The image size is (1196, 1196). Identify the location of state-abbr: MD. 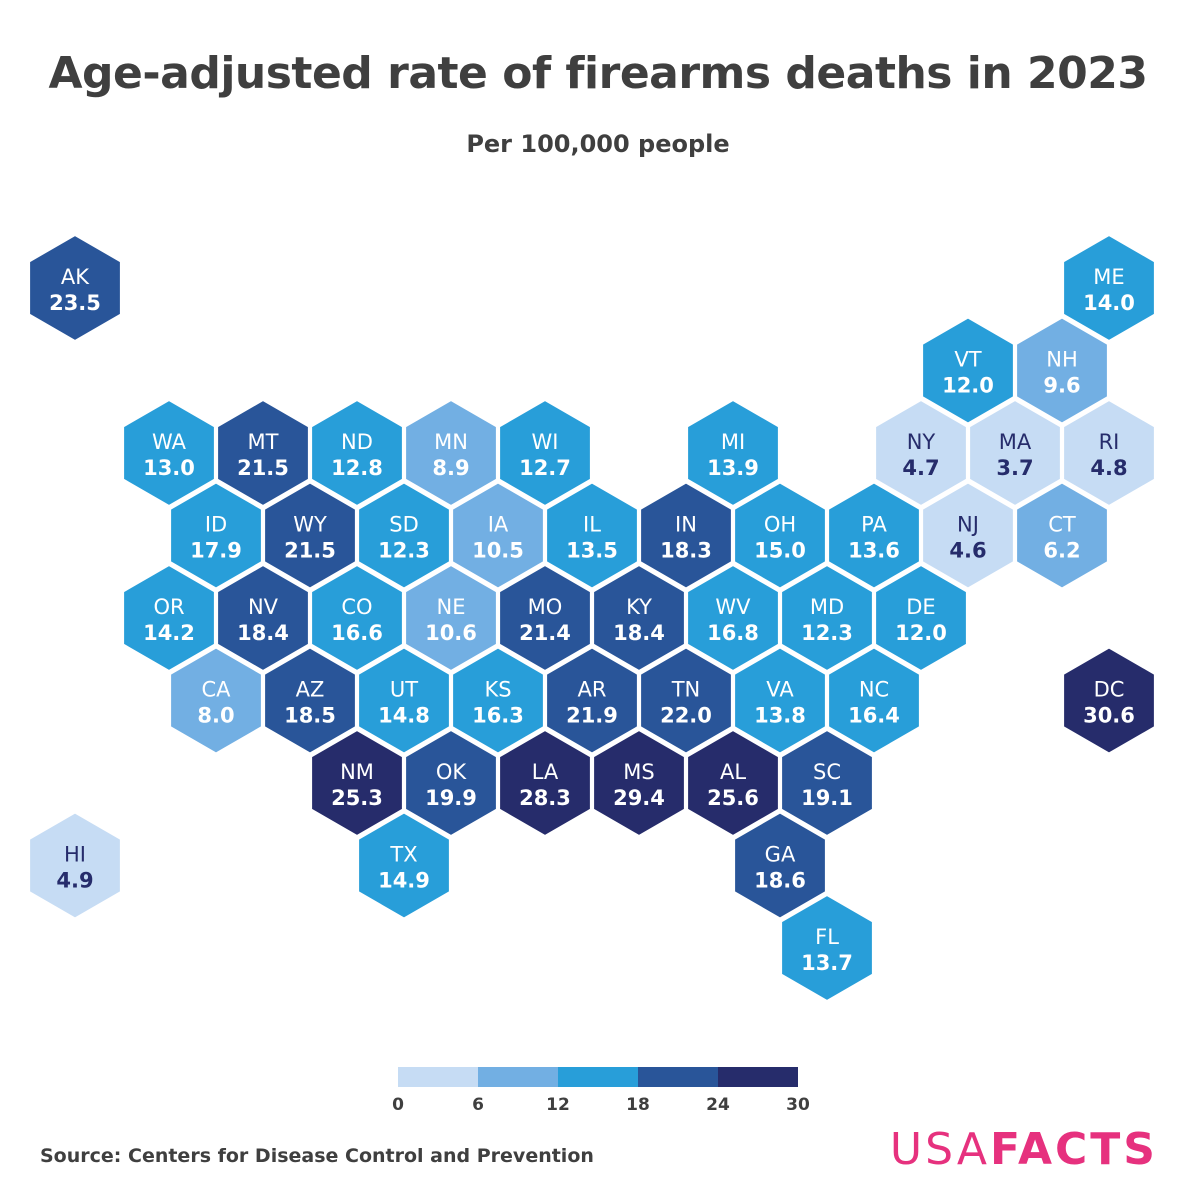
(827, 607).